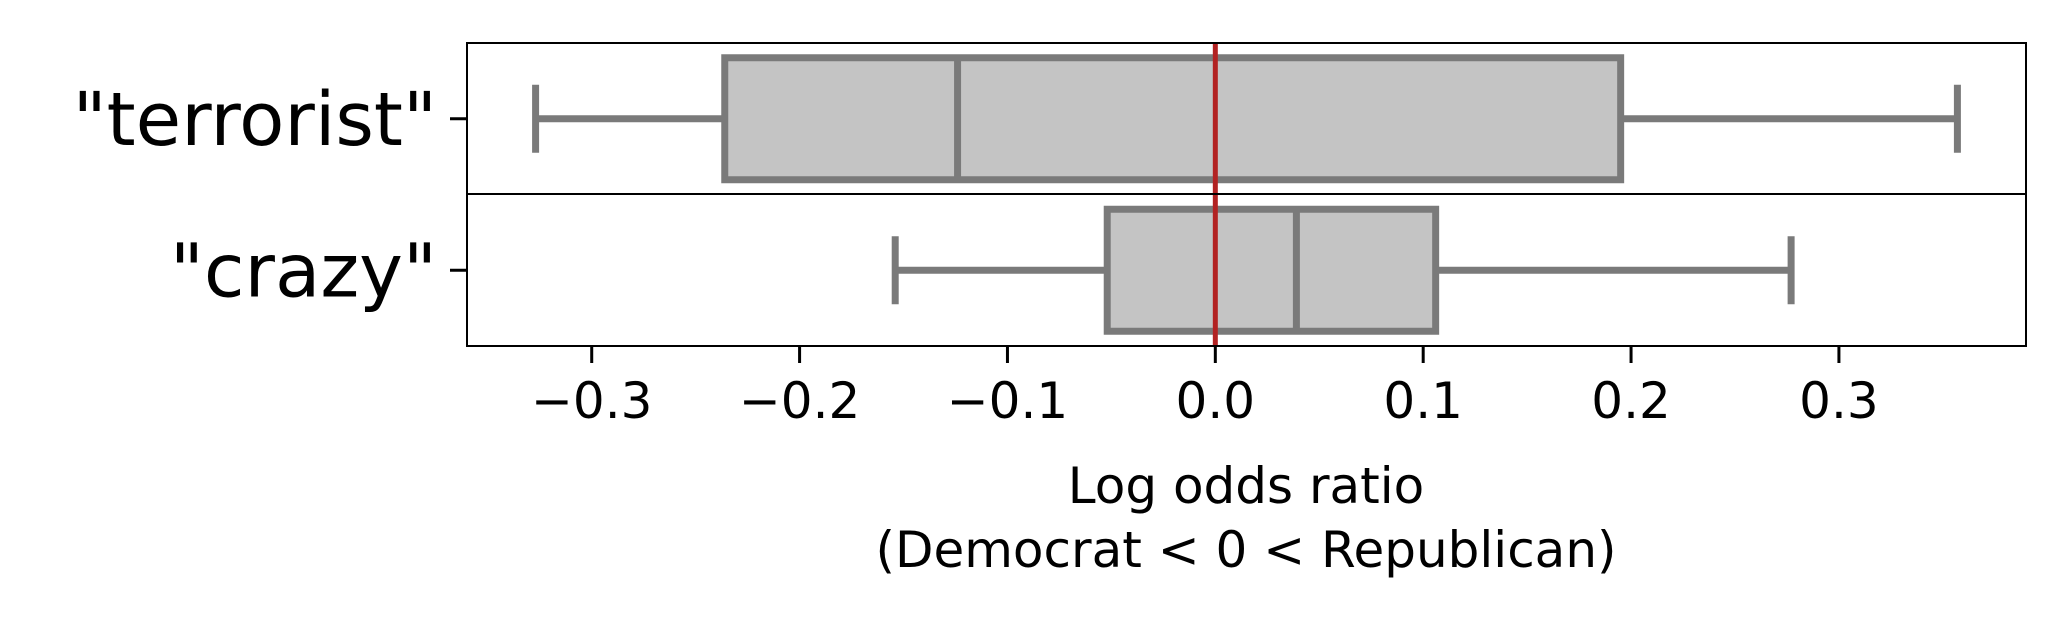  What do you see at coordinates (255, 120) in the screenshot?
I see `category-label: "terrorist"` at bounding box center [255, 120].